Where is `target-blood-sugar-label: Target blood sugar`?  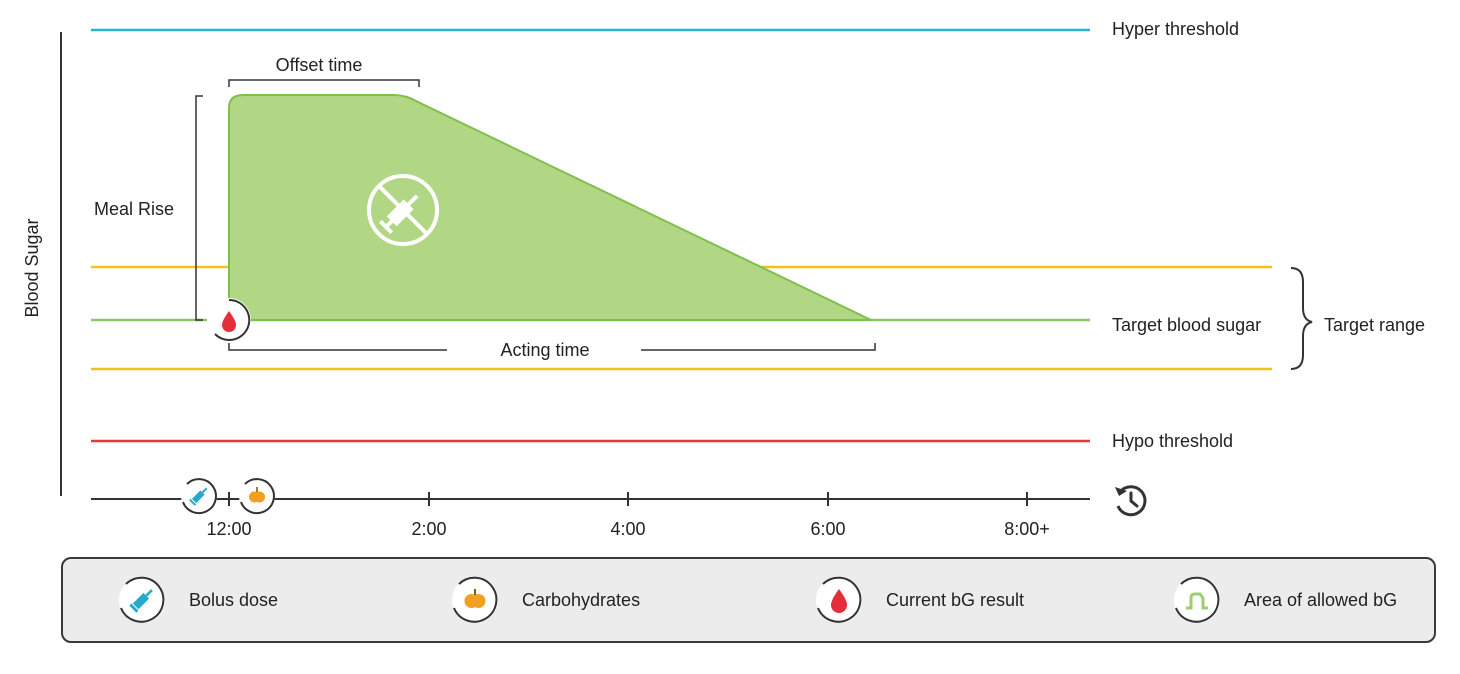 target-blood-sugar-label: Target blood sugar is located at coordinates (1186, 325).